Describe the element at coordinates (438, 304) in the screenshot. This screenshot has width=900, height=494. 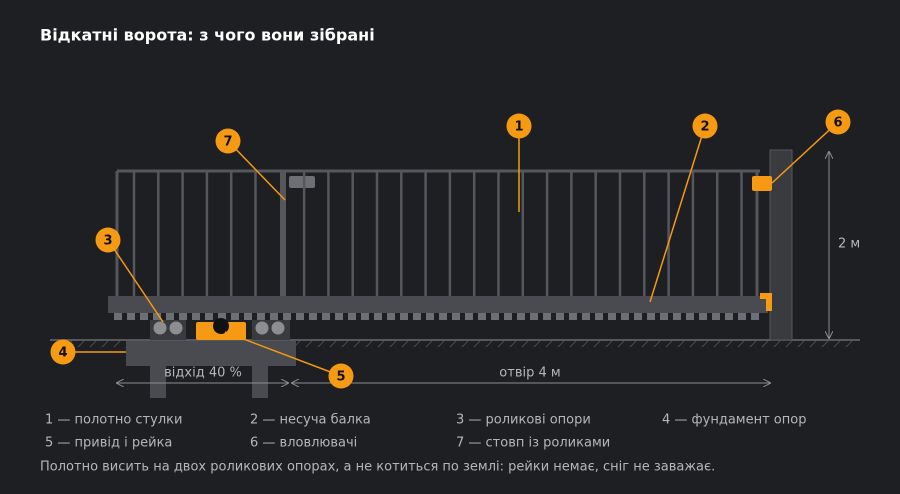
I see `beam` at that location.